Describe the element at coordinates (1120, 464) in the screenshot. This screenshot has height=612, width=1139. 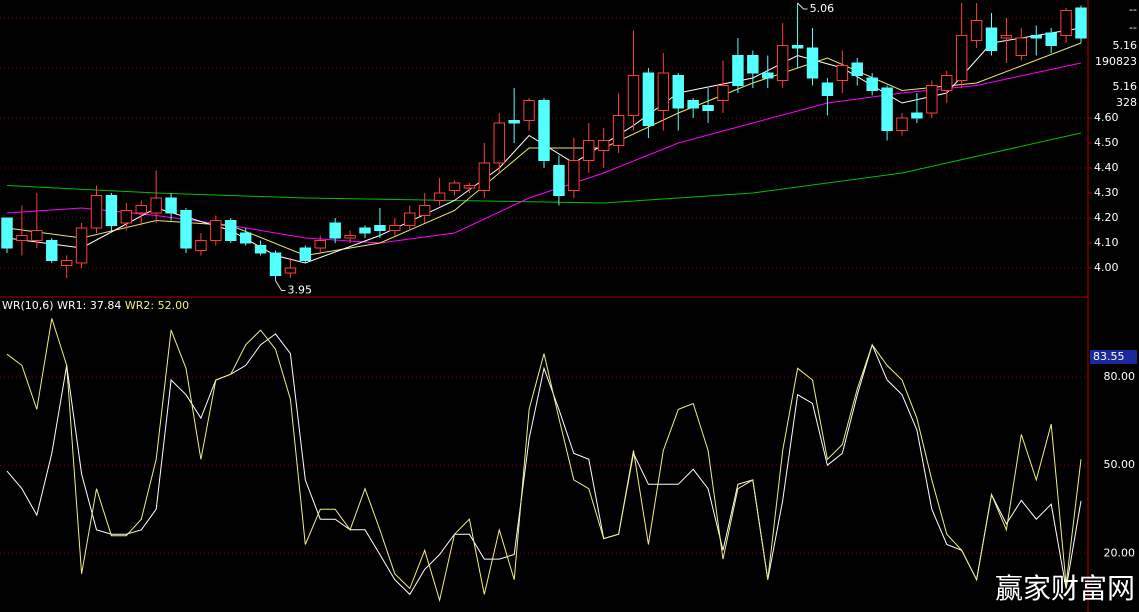
I see `y-tick-label: 50.00` at that location.